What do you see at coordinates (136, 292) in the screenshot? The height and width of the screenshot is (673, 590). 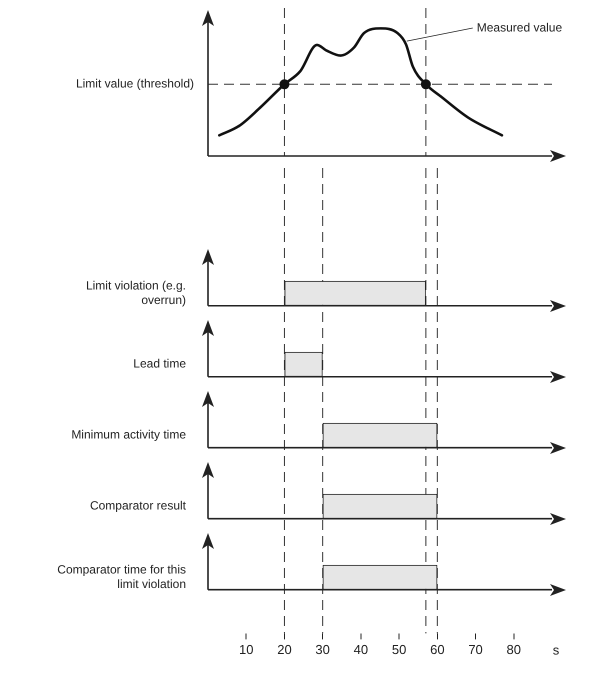 I see `category-label: Limit violation (e.g. overrun)` at bounding box center [136, 292].